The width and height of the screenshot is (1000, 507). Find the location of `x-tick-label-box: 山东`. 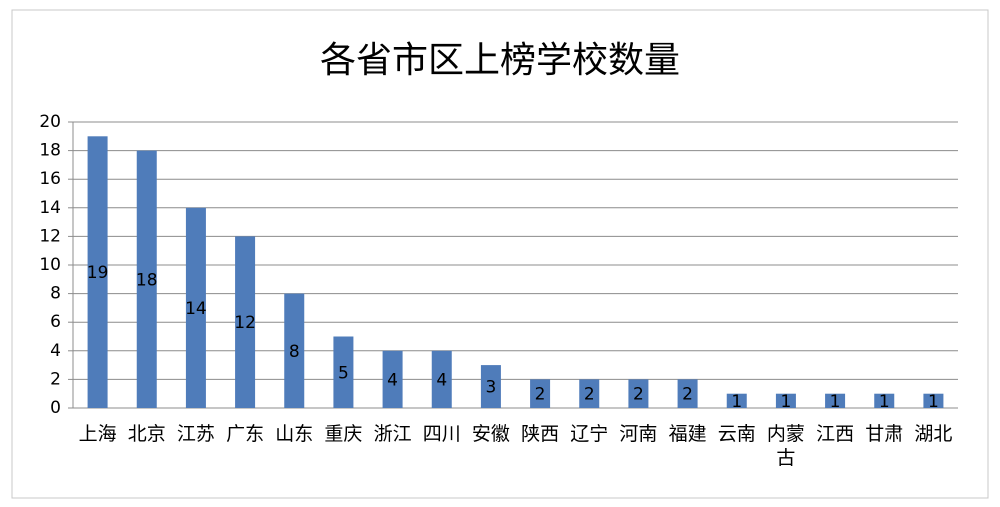

x-tick-label-box: 山东 is located at coordinates (294, 434).